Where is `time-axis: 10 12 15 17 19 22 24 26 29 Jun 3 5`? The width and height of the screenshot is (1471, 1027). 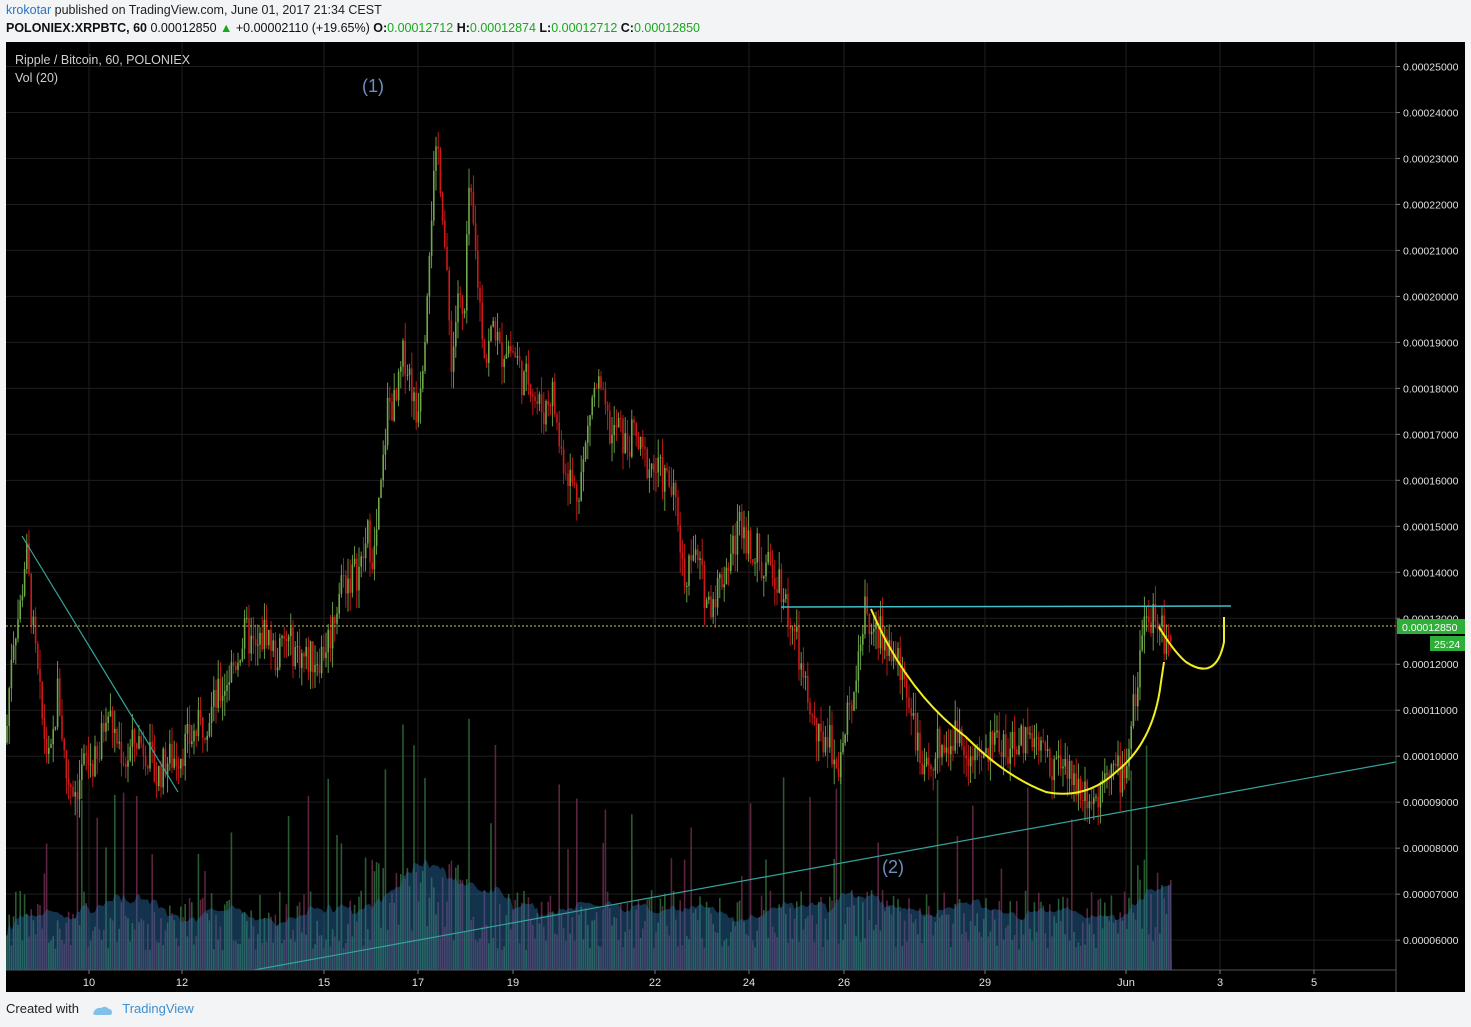 time-axis: 10 12 15 17 19 22 24 26 29 Jun 3 5 is located at coordinates (701, 979).